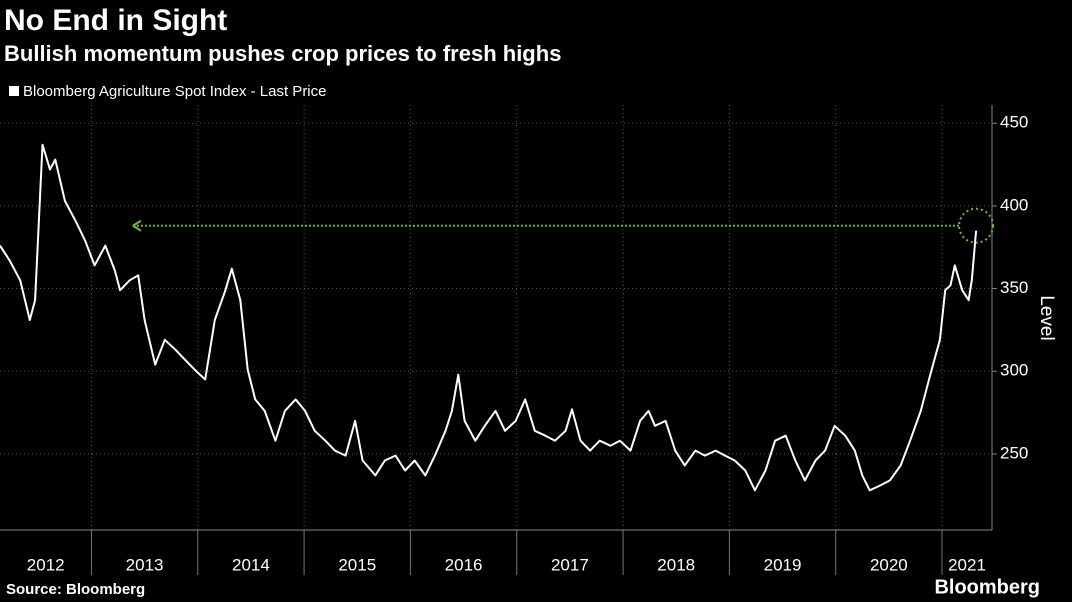 The height and width of the screenshot is (602, 1072). What do you see at coordinates (783, 564) in the screenshot?
I see `x-tick-label: 2019` at bounding box center [783, 564].